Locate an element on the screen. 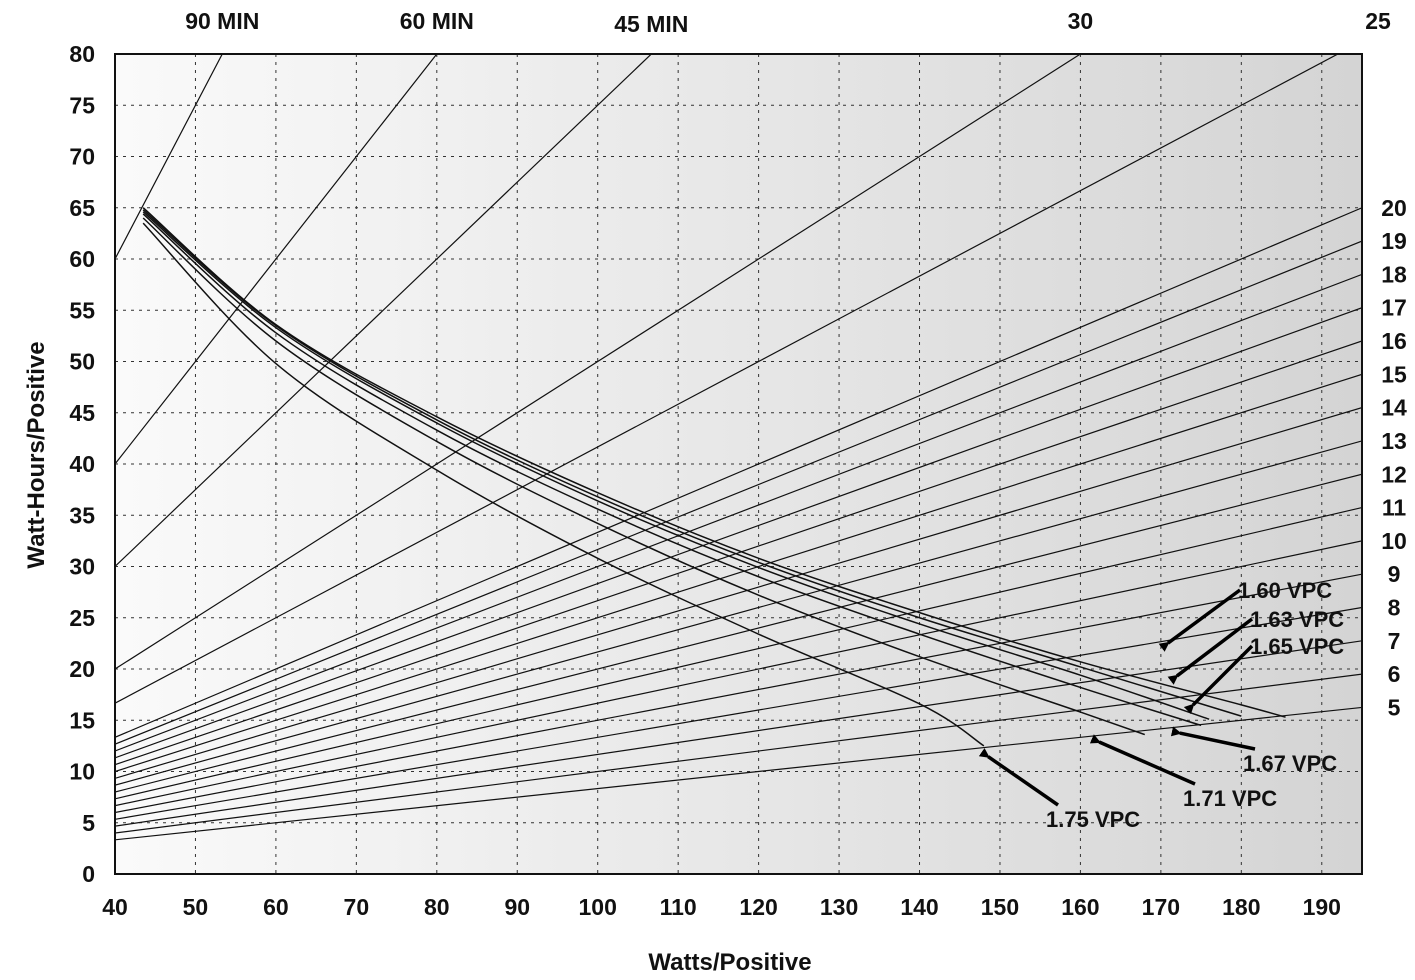 This screenshot has height=980, width=1415. y-tick-label: 40 is located at coordinates (82, 464).